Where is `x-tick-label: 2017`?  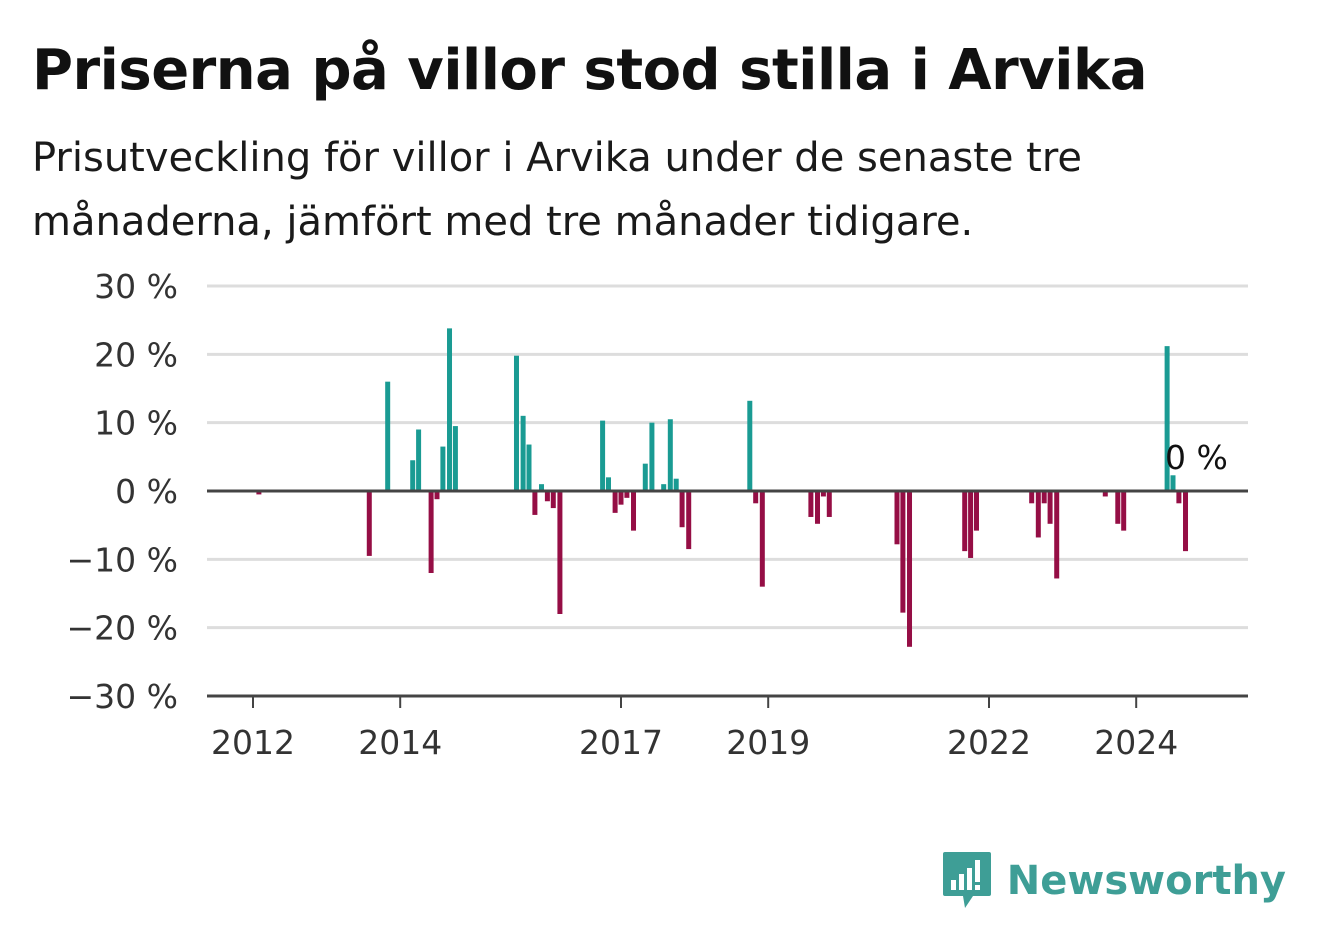
x-tick-label: 2017 is located at coordinates (621, 742).